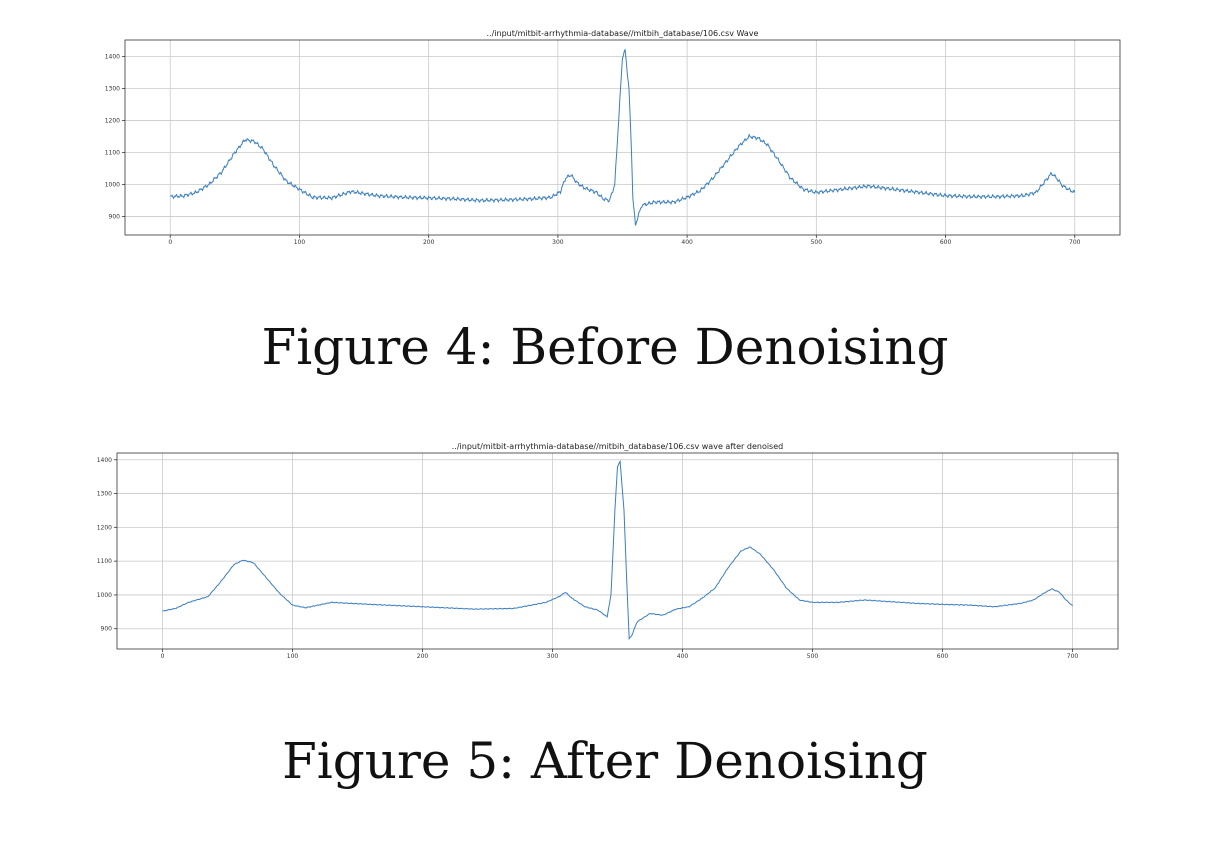 The image size is (1210, 841). What do you see at coordinates (605, 347) in the screenshot?
I see `caption-figure-4: Figure 4: Before Denoising` at bounding box center [605, 347].